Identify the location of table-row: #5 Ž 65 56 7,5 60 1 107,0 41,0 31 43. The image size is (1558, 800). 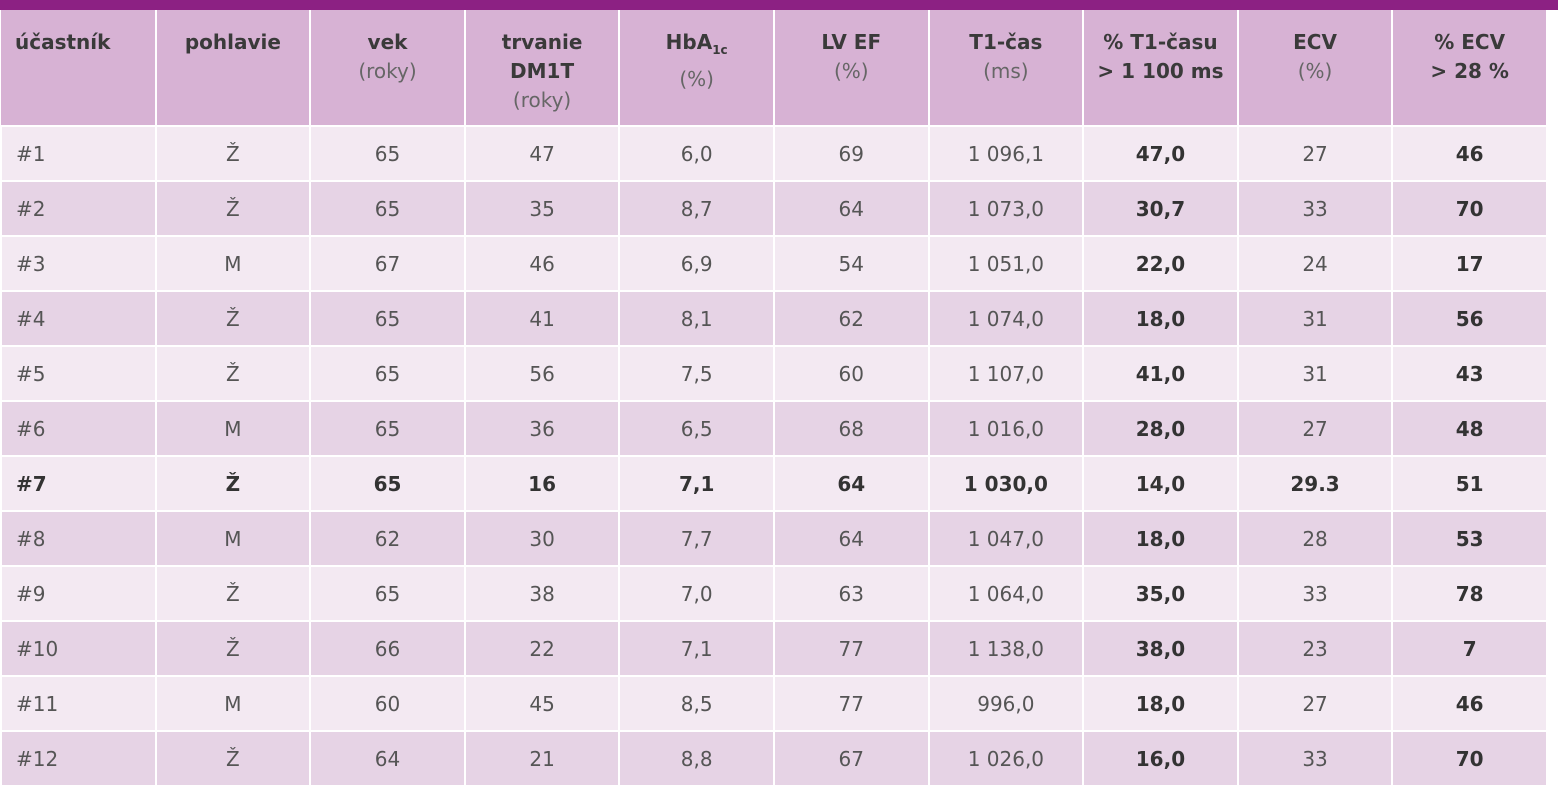
(774, 374).